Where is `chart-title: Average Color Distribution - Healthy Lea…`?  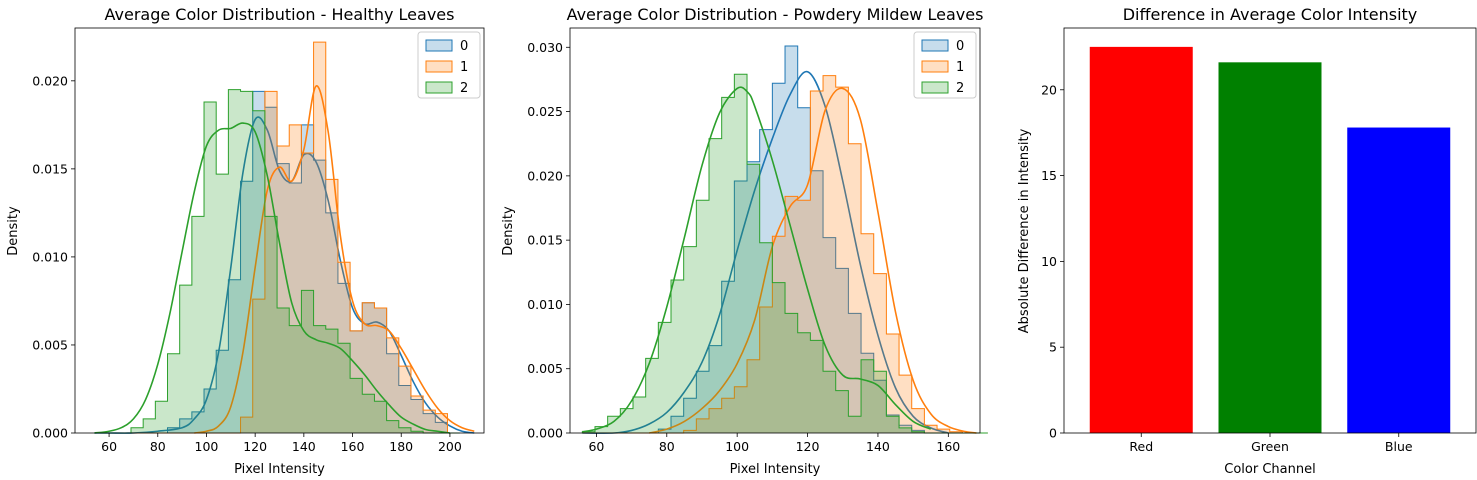 chart-title: Average Color Distribution - Healthy Lea… is located at coordinates (280, 14).